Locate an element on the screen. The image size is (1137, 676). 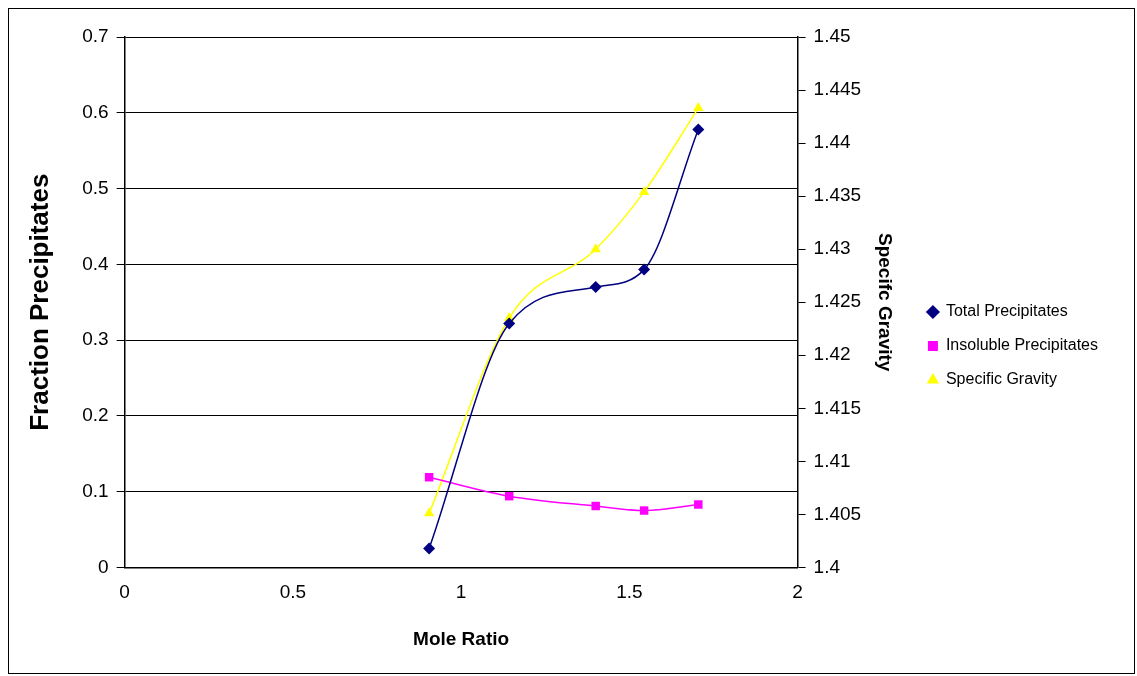
y-tick-label: 0 is located at coordinates (103, 566).